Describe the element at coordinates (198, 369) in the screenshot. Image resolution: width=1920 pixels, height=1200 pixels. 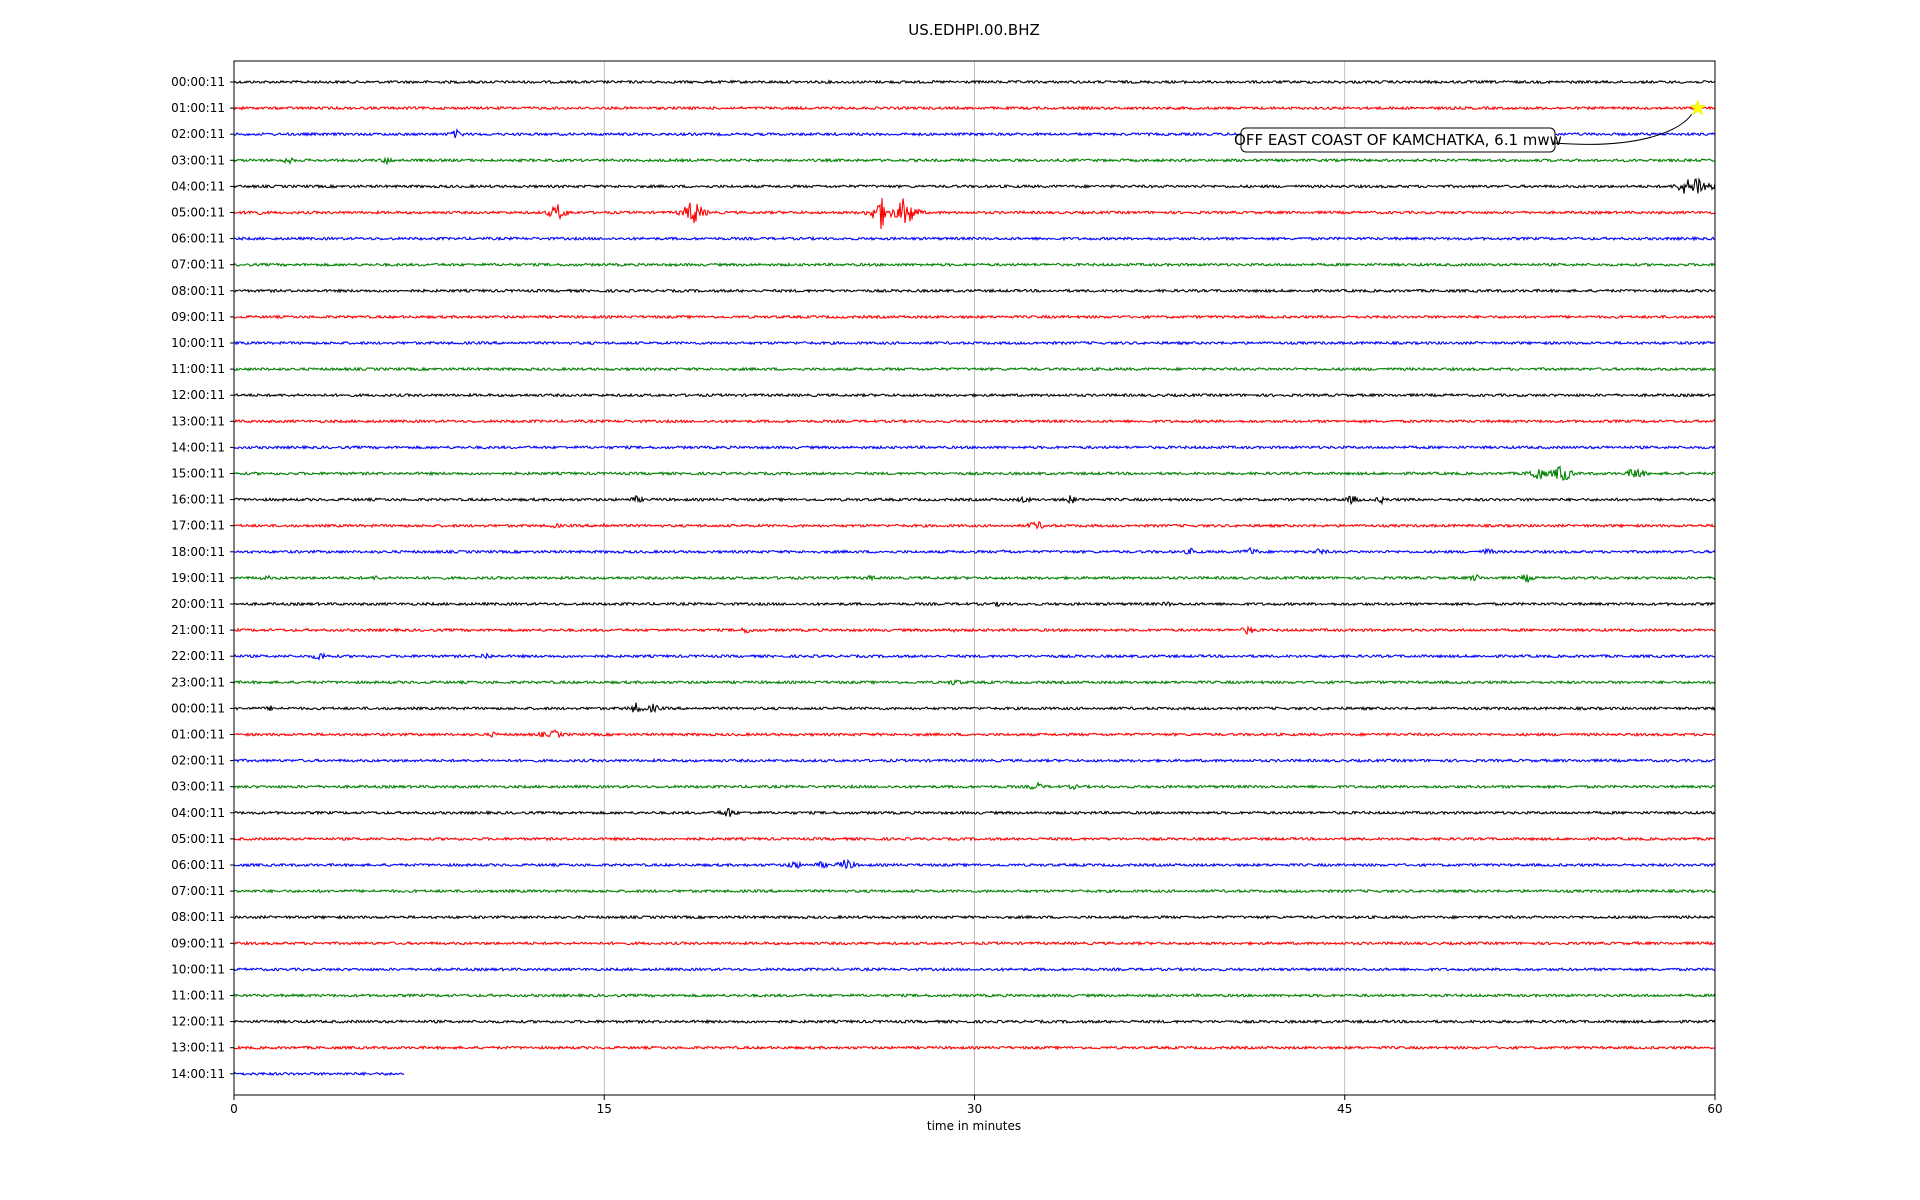
I see `row-label-11: 11:00:11` at that location.